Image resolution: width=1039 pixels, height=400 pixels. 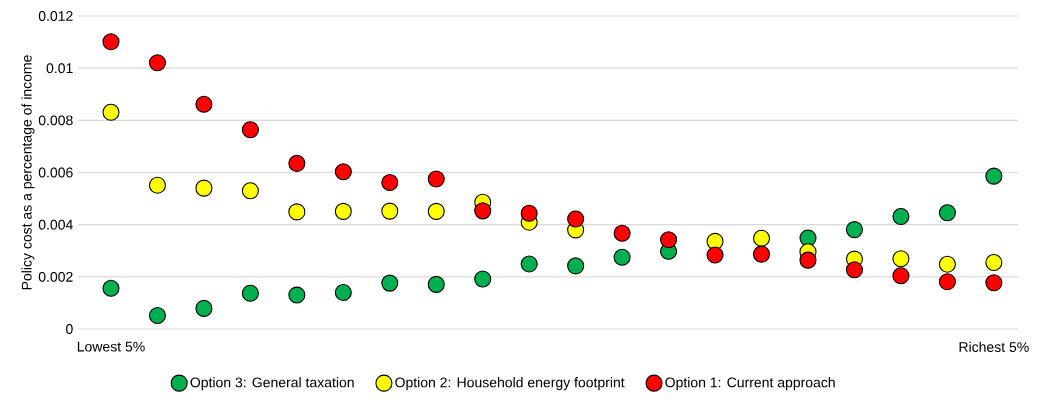 I want to click on y-tick-label: 0.002, so click(x=55, y=276).